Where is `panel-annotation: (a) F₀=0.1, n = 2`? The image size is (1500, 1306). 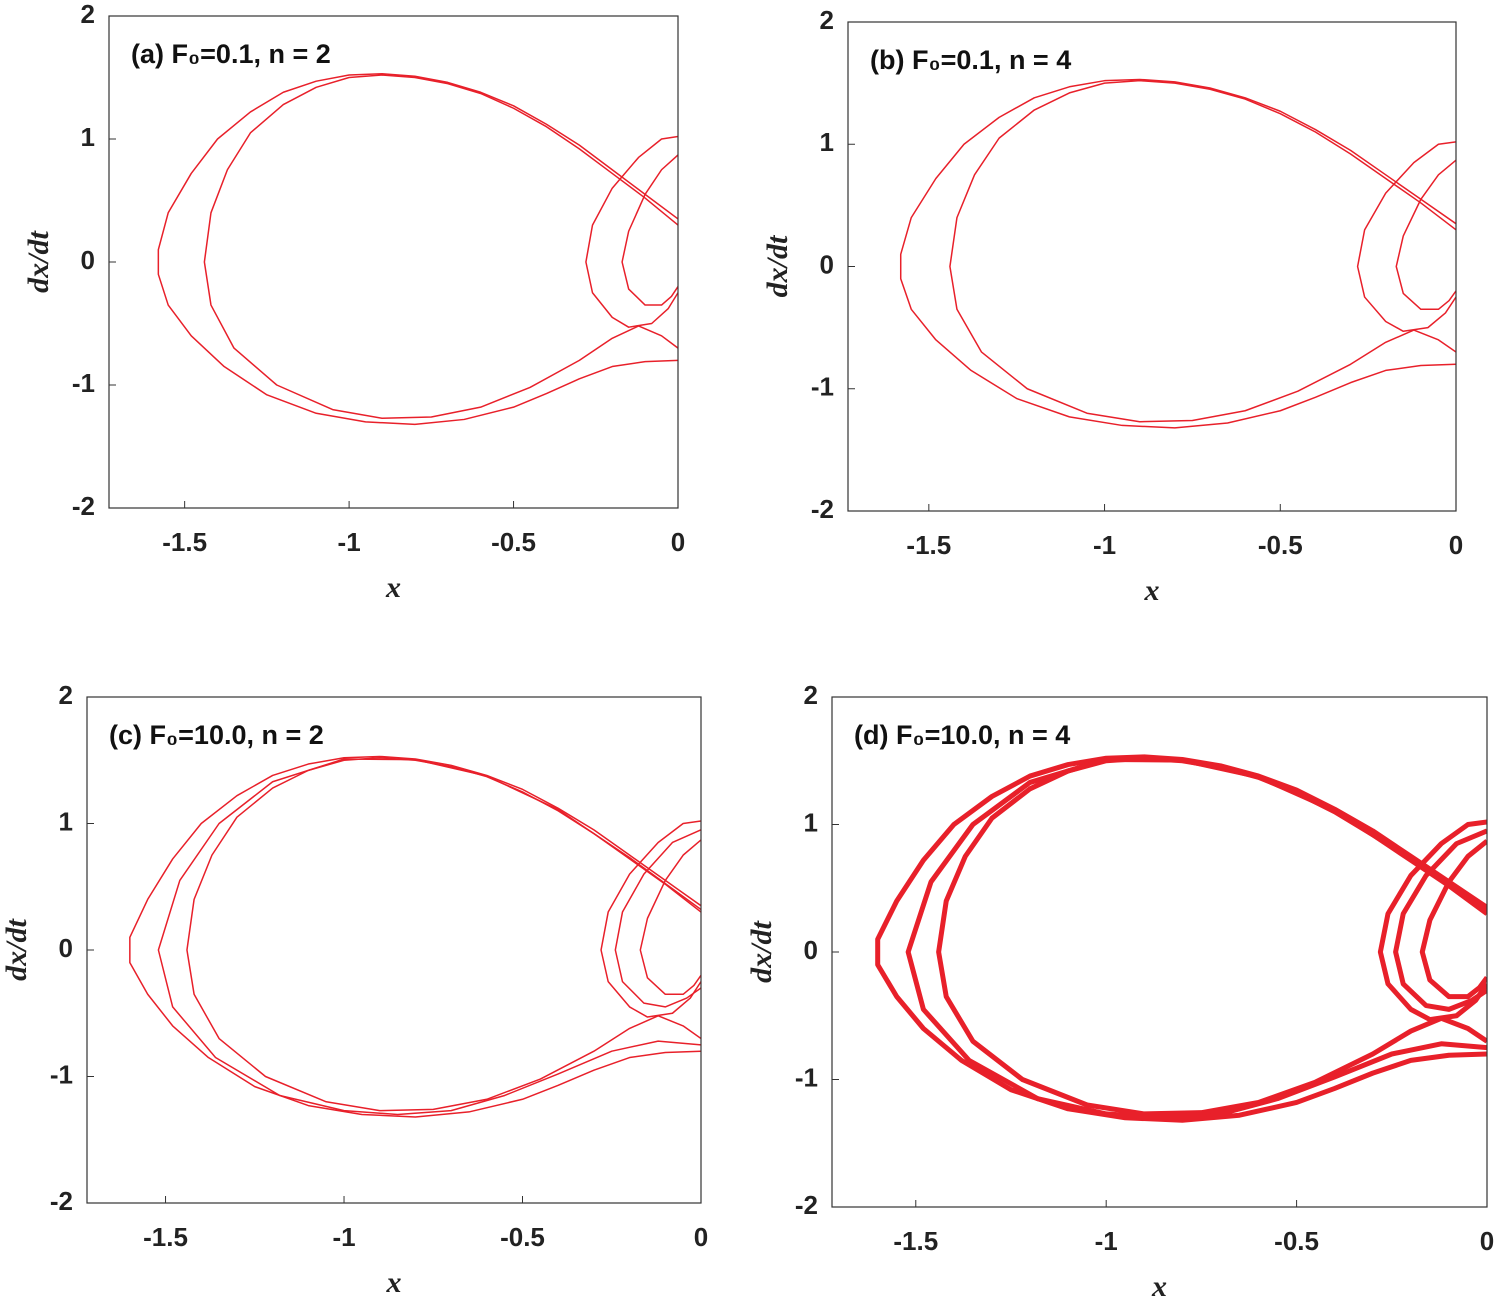 panel-annotation: (a) F₀=0.1, n = 2 is located at coordinates (231, 54).